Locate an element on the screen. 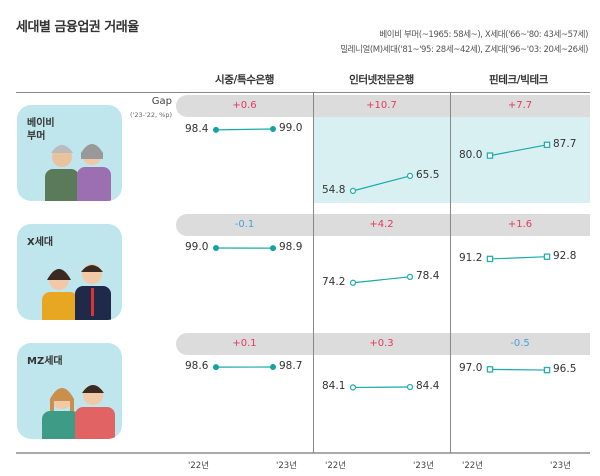 Image resolution: width=600 pixels, height=476 pixels. data-label: 80.0 is located at coordinates (471, 154).